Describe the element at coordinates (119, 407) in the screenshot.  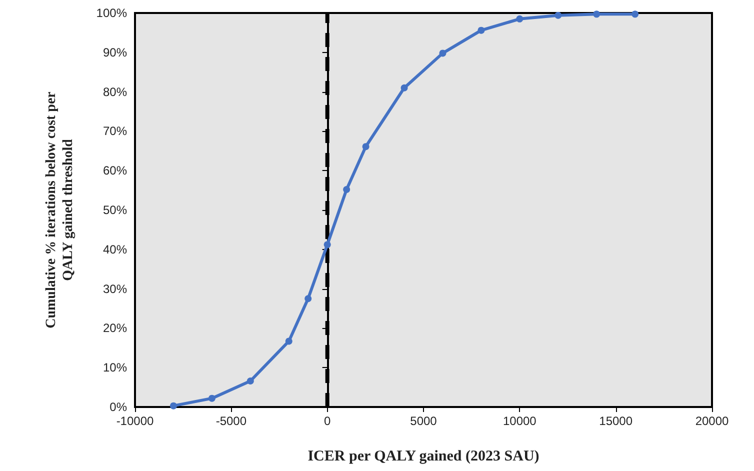
I see `y-tick-label: 0%` at that location.